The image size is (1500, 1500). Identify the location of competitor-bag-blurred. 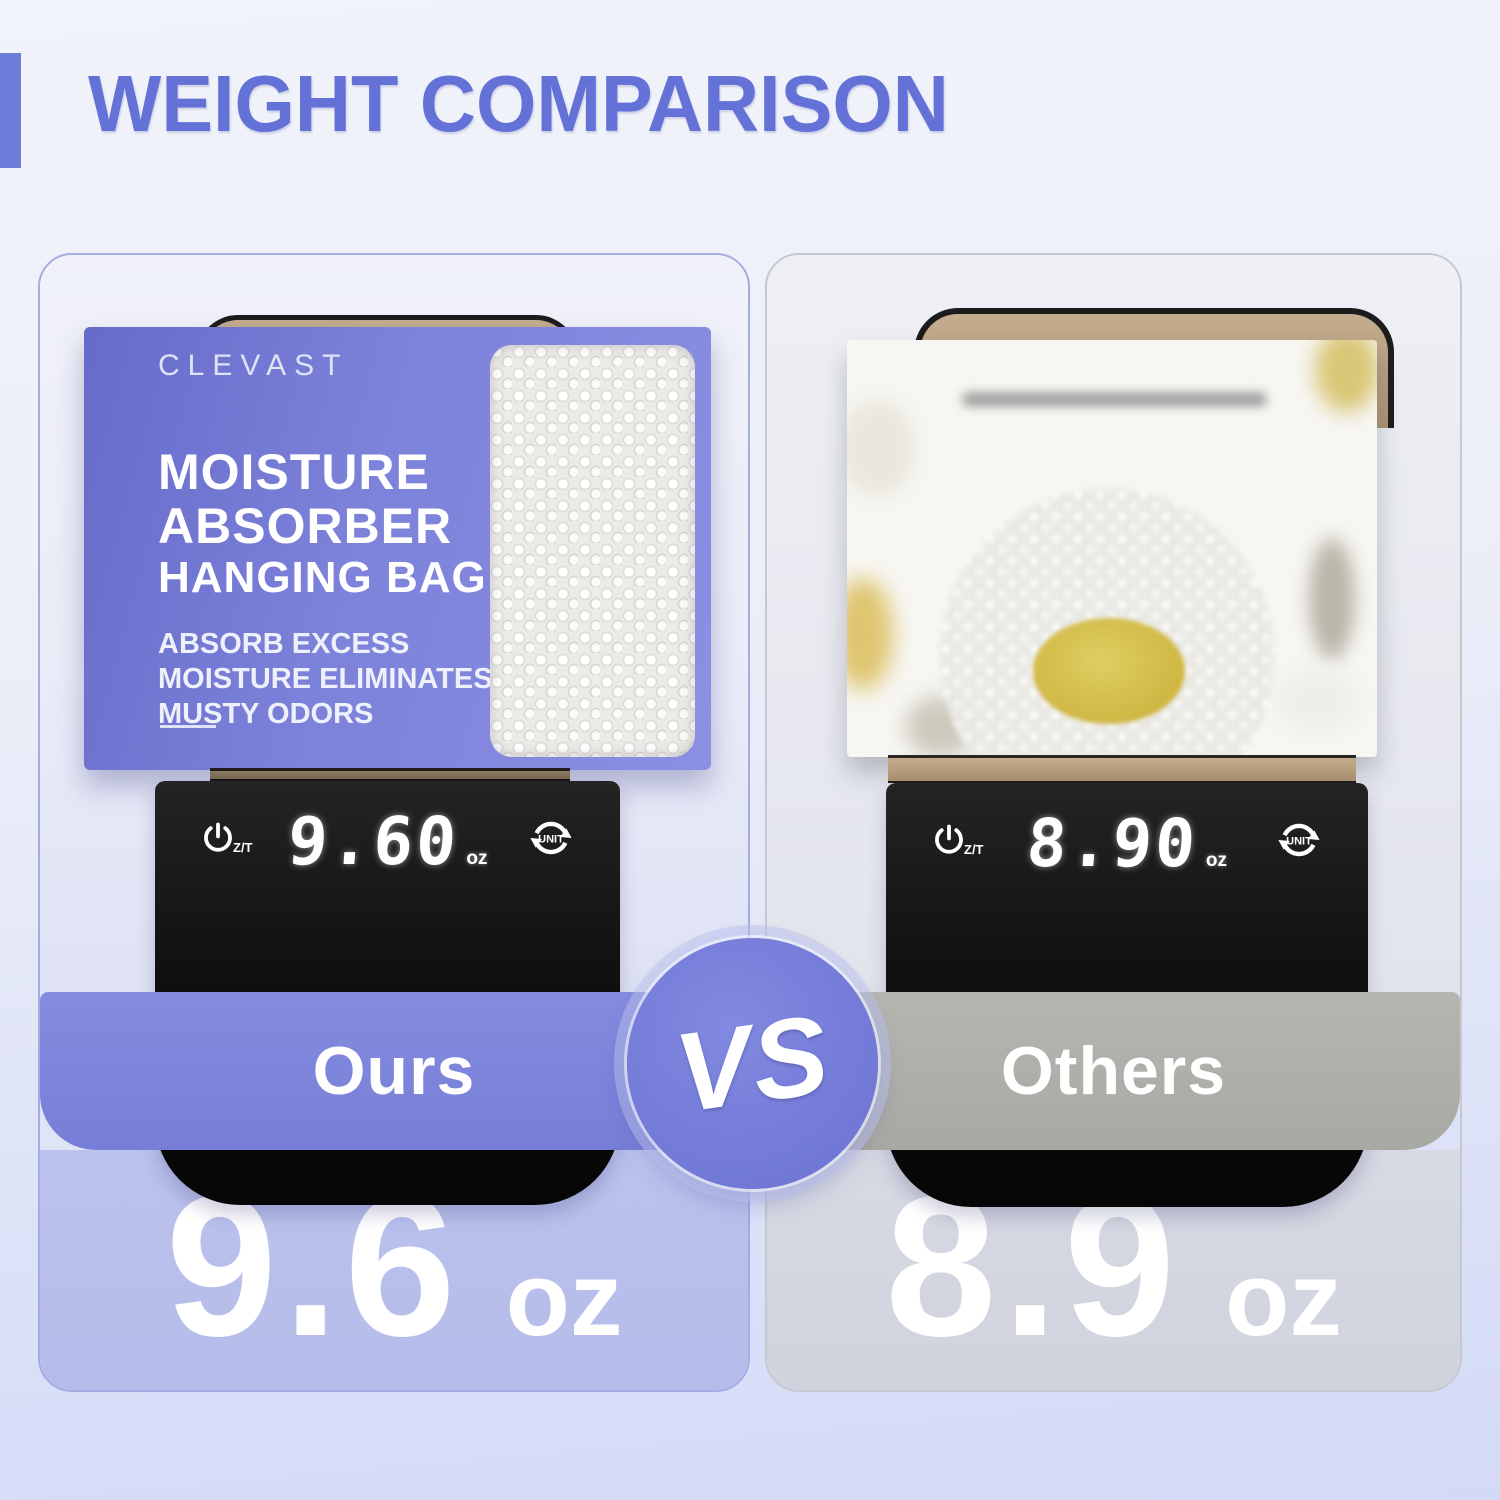
(1112, 548).